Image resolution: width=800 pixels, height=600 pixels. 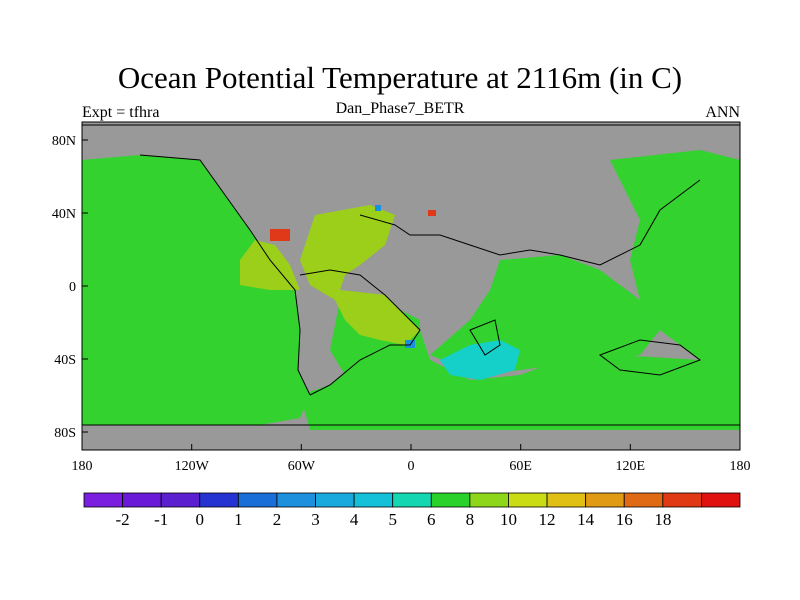 I want to click on y-tick-label: 40S, so click(x=65, y=360).